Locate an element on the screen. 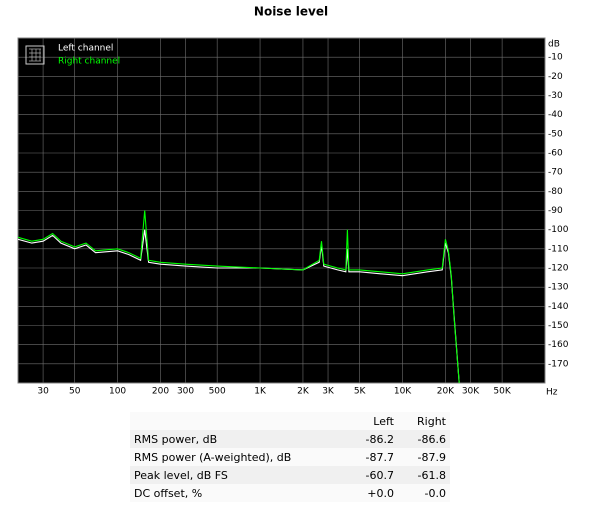  table-row: Peak level, dB FS -60.7 -61.8 is located at coordinates (290, 475).